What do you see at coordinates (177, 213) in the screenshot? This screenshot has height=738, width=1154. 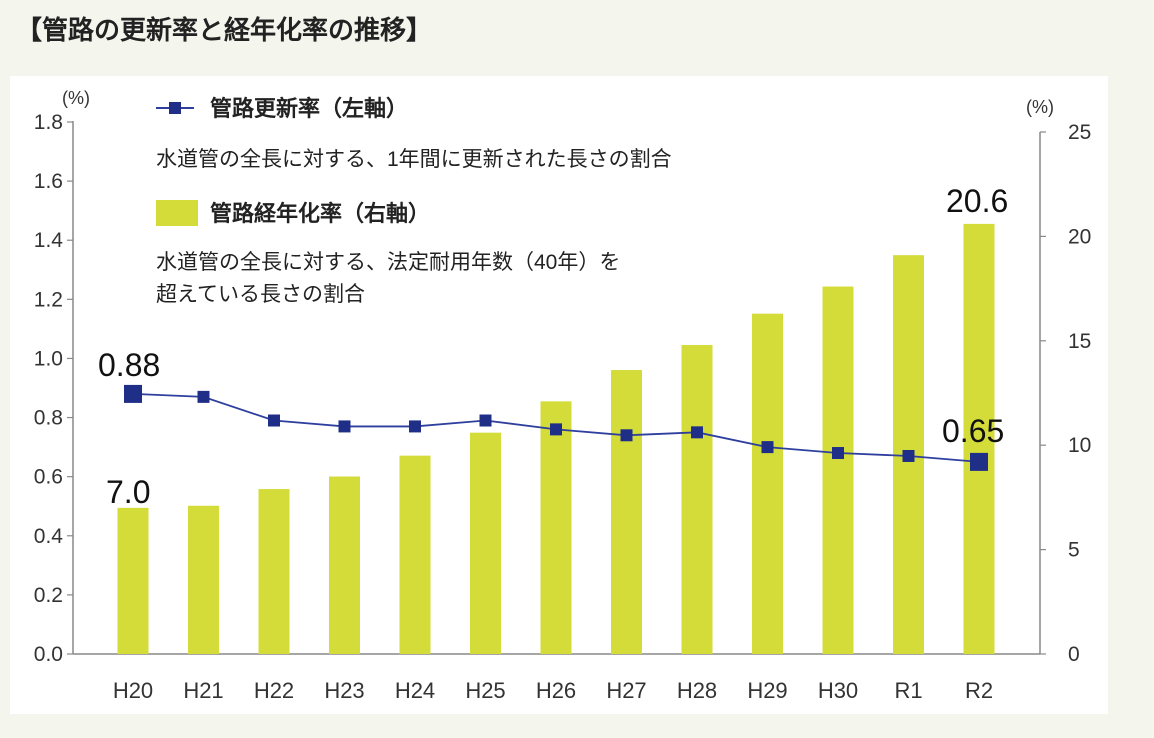 I see `legend-bar-swatch` at bounding box center [177, 213].